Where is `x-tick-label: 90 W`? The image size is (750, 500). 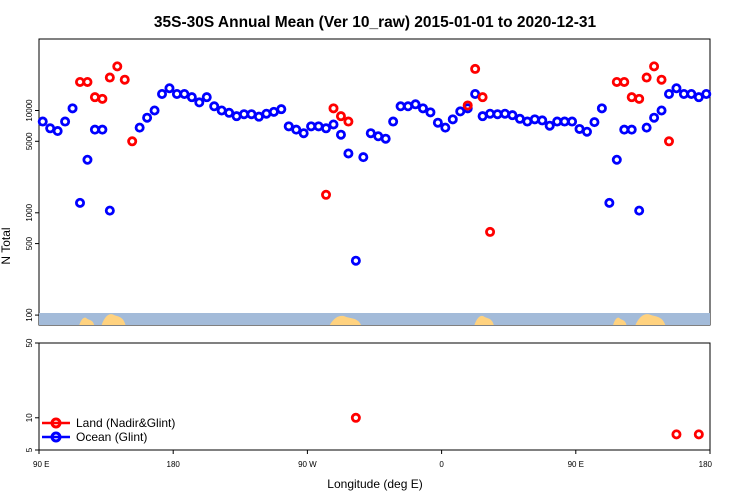 x-tick-label: 90 W is located at coordinates (307, 464).